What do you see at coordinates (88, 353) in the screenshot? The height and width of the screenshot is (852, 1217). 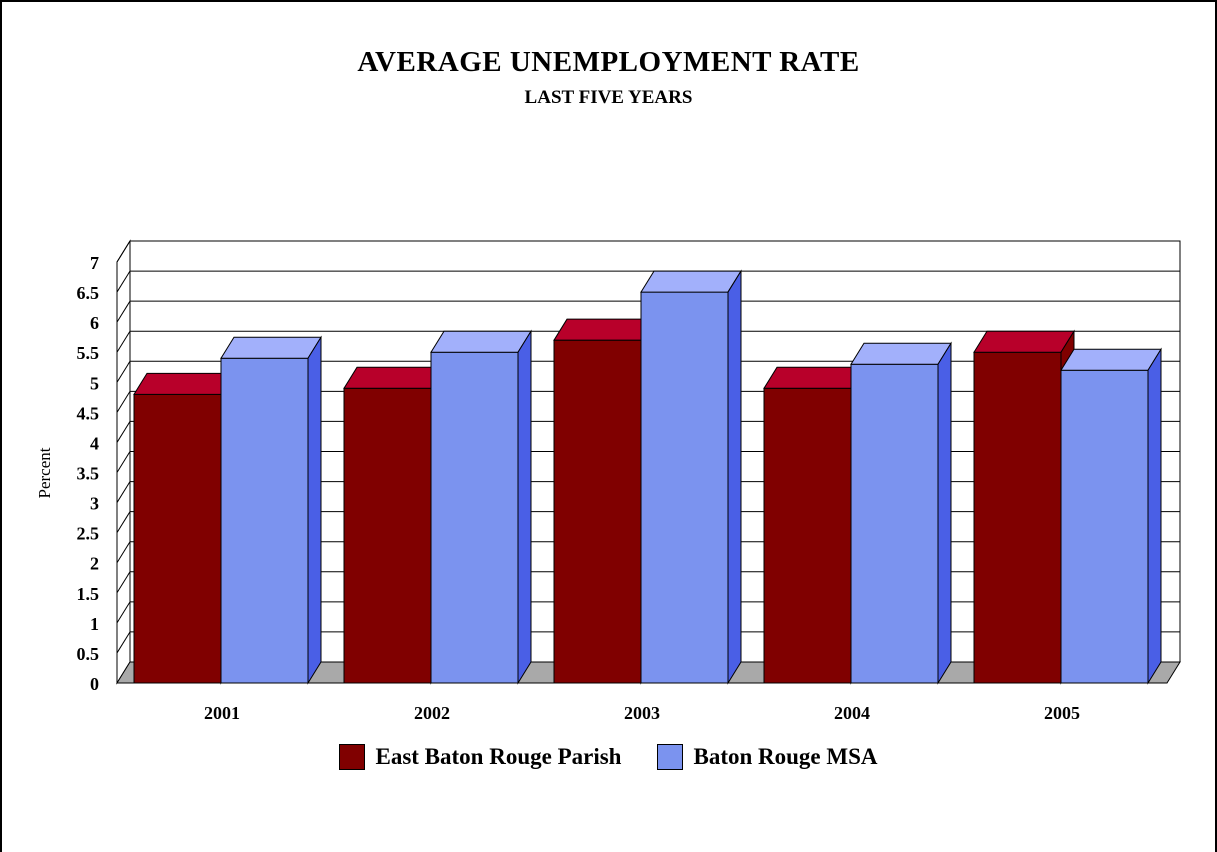 I see `y-tick-label: 5.5` at bounding box center [88, 353].